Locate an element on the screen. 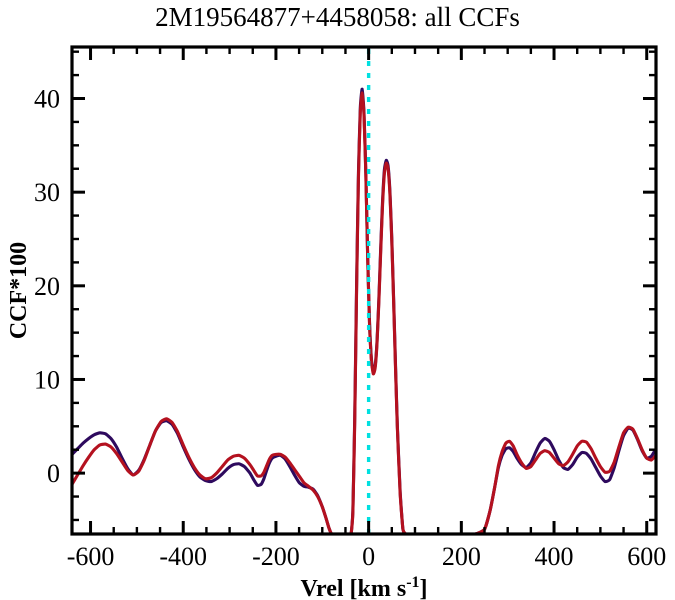 The height and width of the screenshot is (600, 675). y-tick-label: 30 is located at coordinates (47, 192).